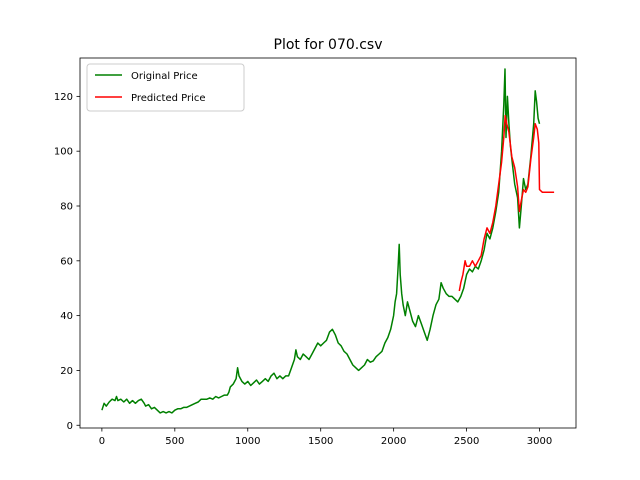  What do you see at coordinates (63, 152) in the screenshot?
I see `y-tick-label: 100` at bounding box center [63, 152].